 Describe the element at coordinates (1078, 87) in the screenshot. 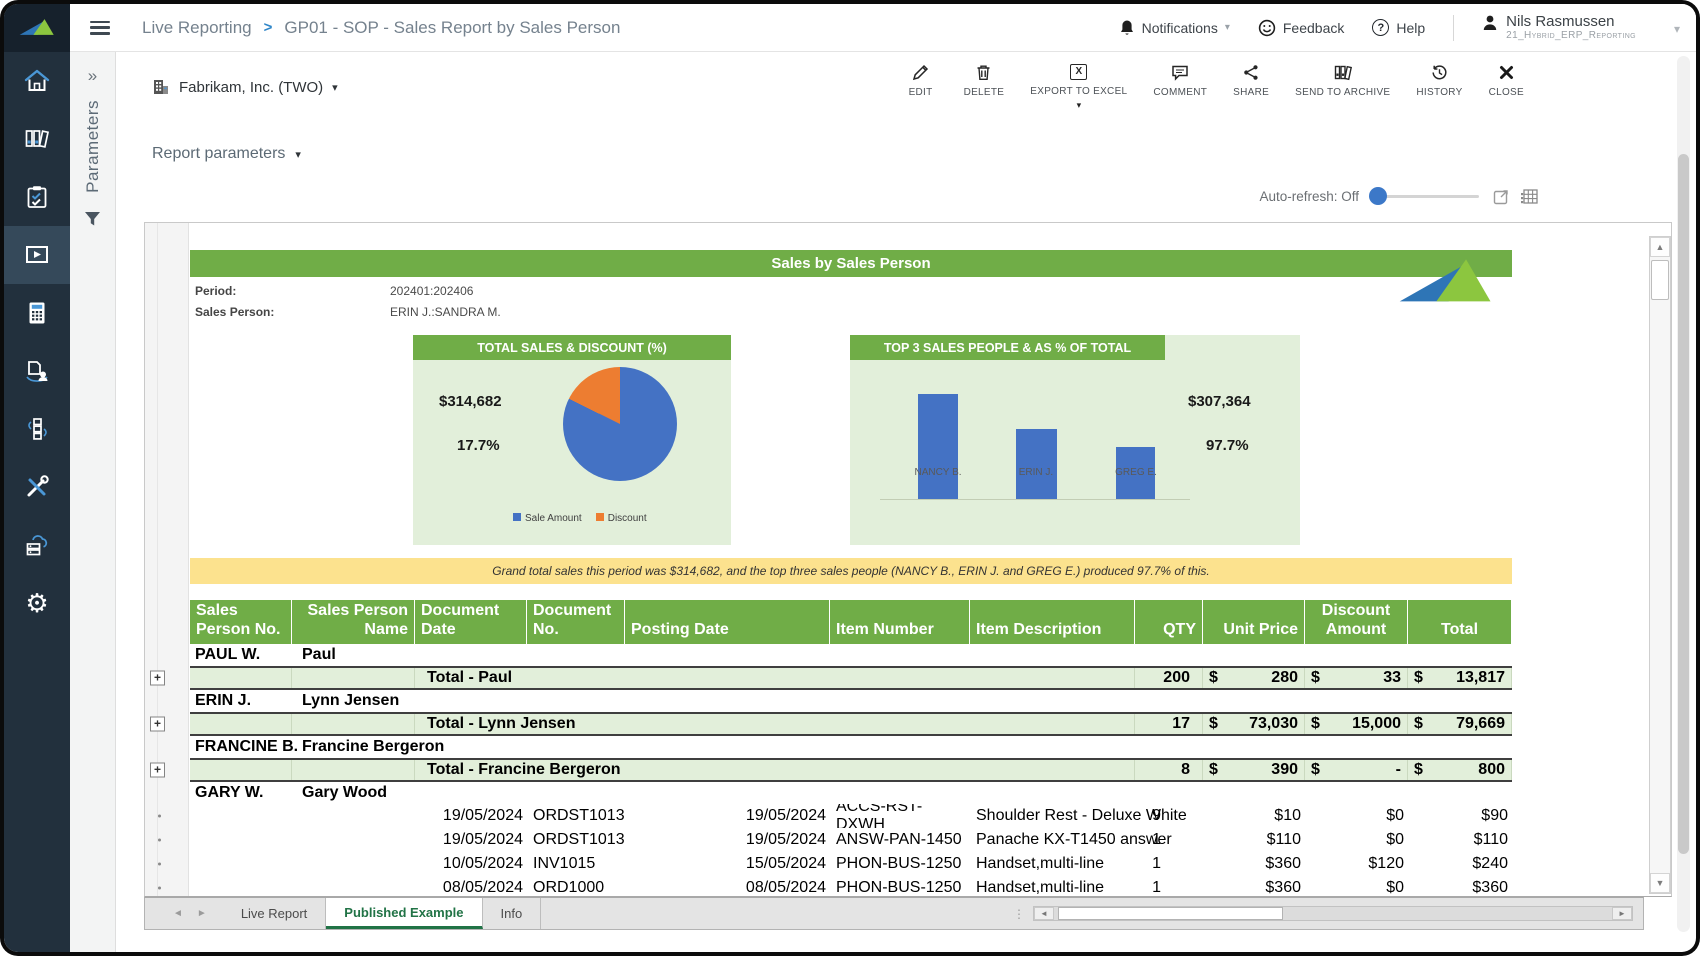

I see `export-to-excel-button: X EXPORT TO EXCEL ▾` at that location.